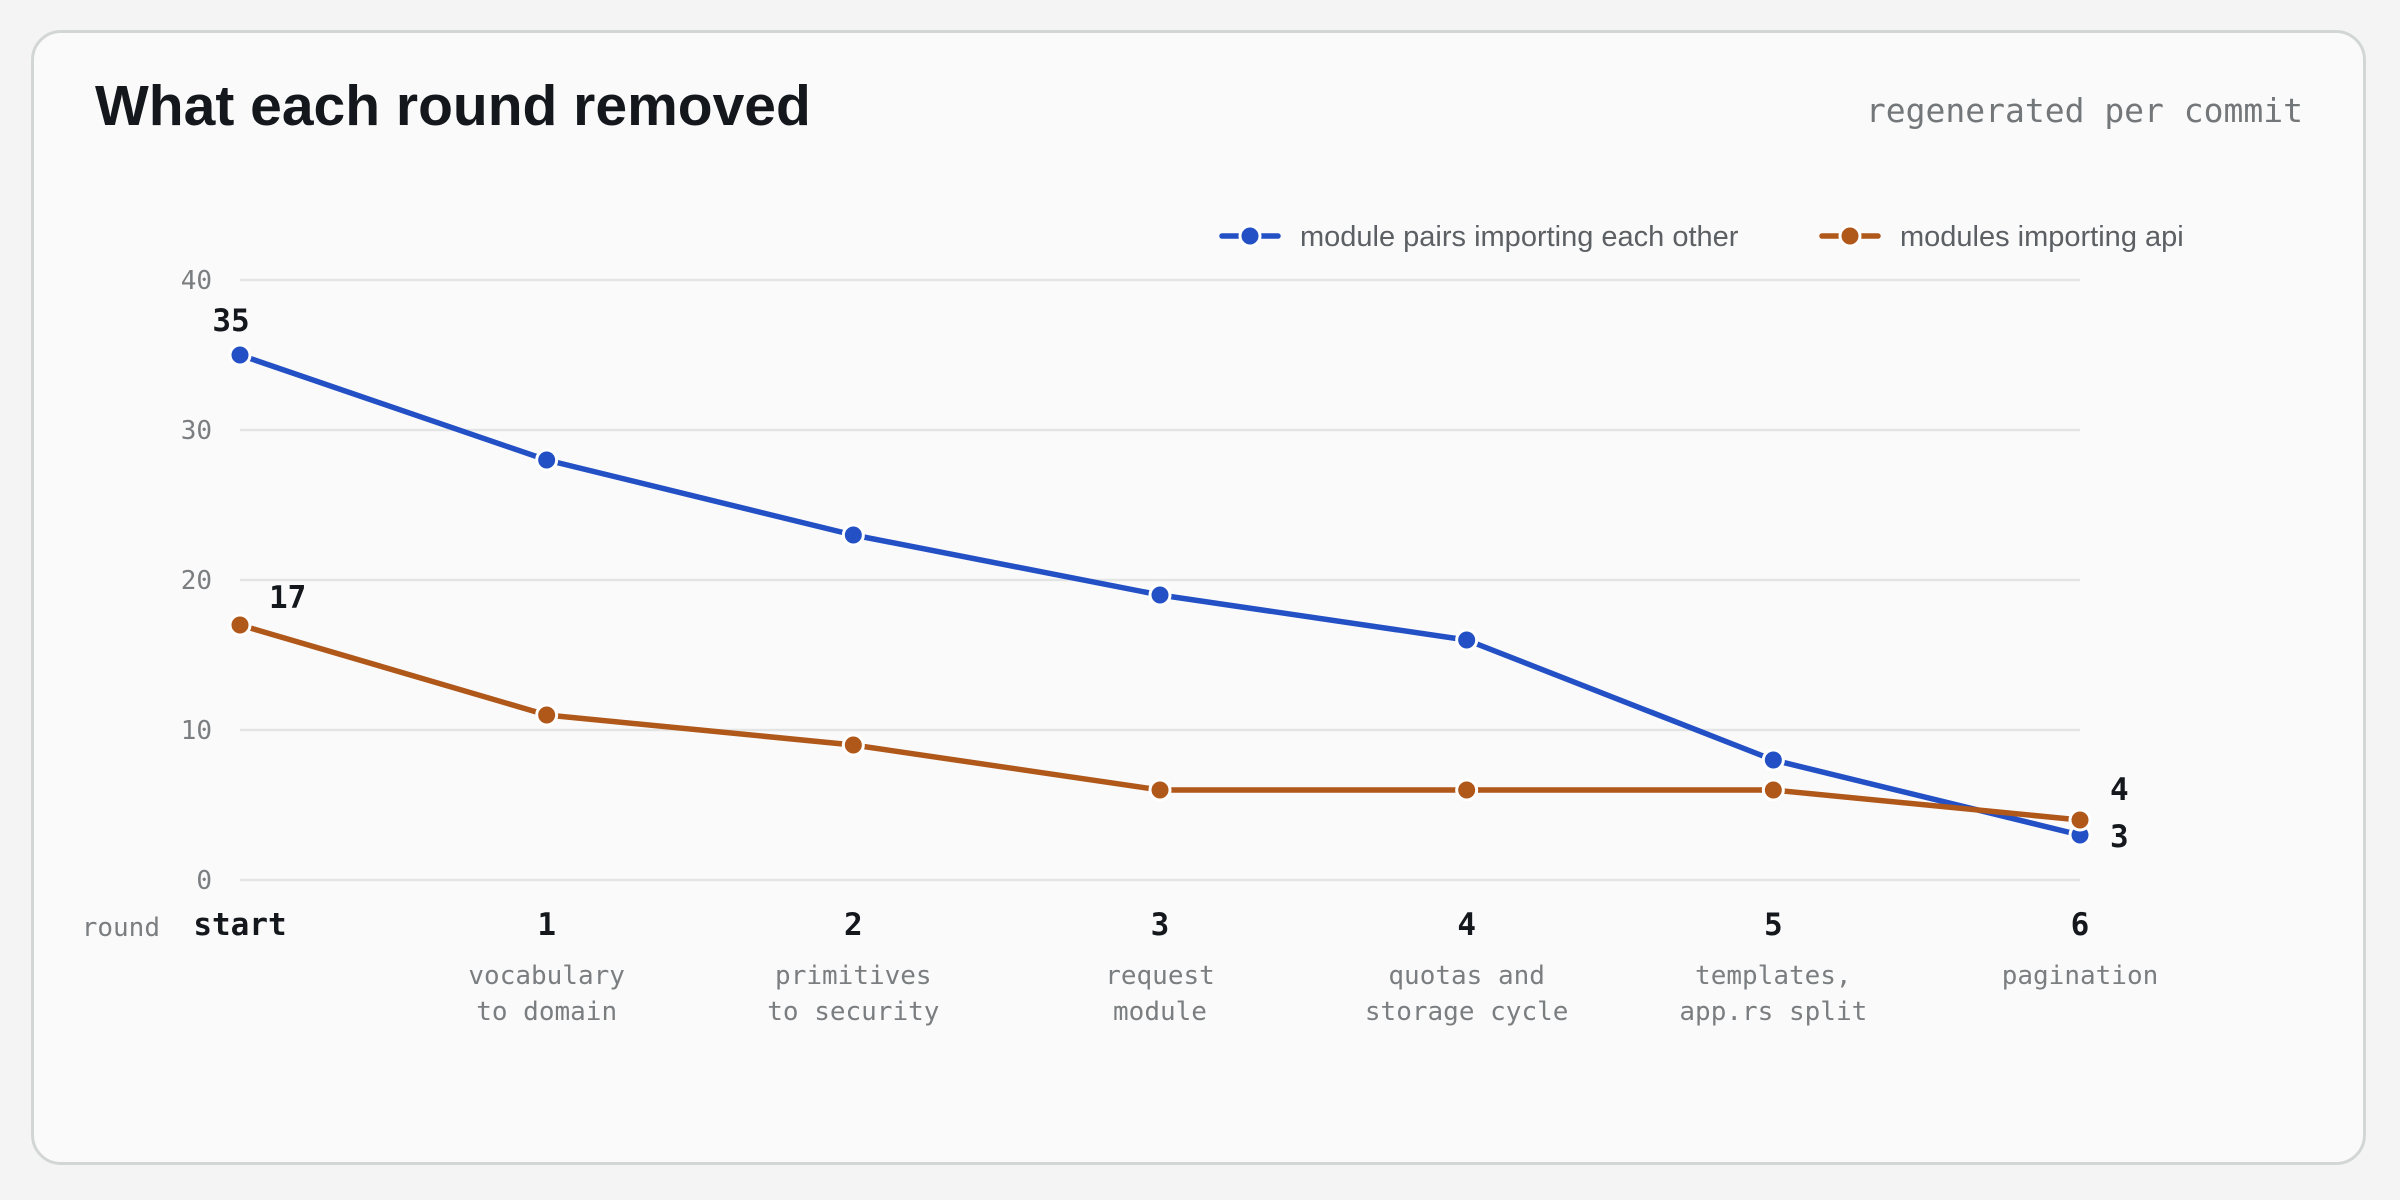 The image size is (2400, 1200). Describe the element at coordinates (287, 598) in the screenshot. I see `data-label: 17` at that location.